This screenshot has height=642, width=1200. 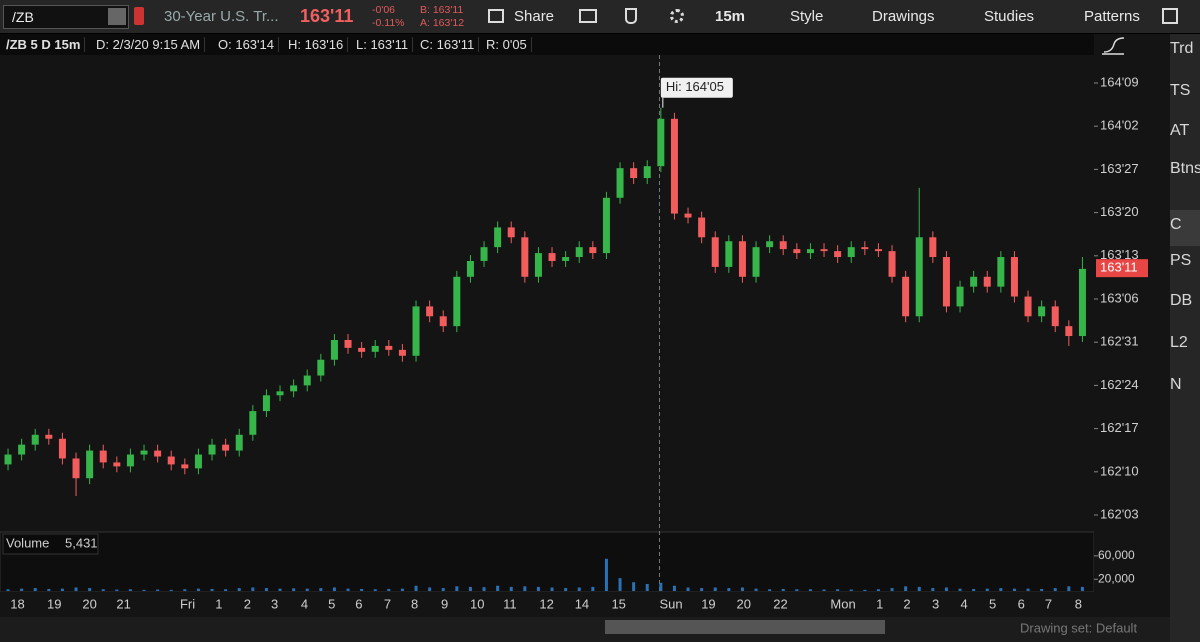 What do you see at coordinates (1180, 130) in the screenshot?
I see `side-tab: AT` at bounding box center [1180, 130].